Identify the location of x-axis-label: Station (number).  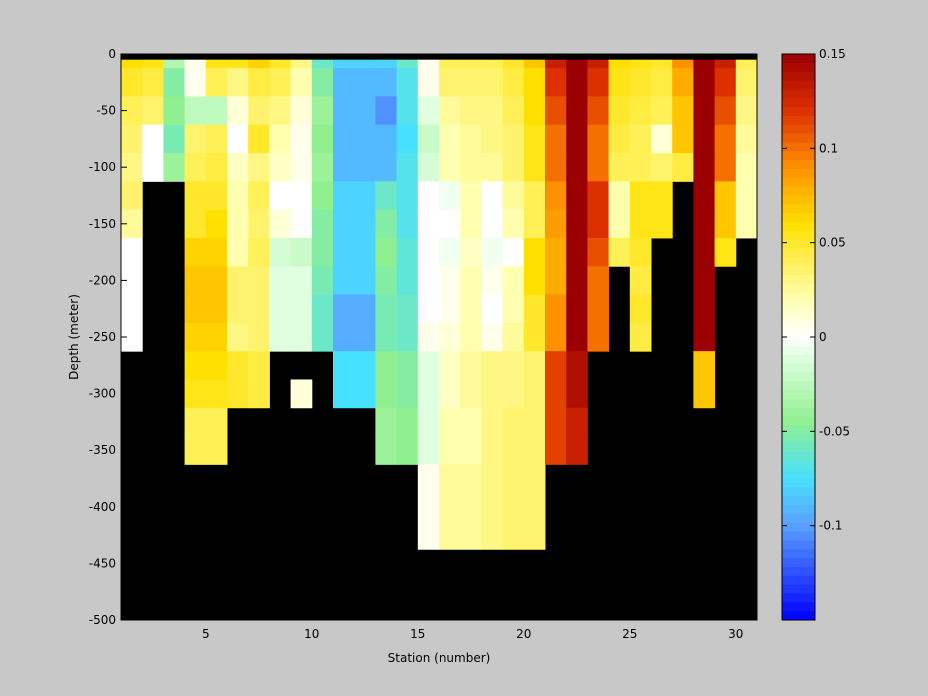
(439, 658).